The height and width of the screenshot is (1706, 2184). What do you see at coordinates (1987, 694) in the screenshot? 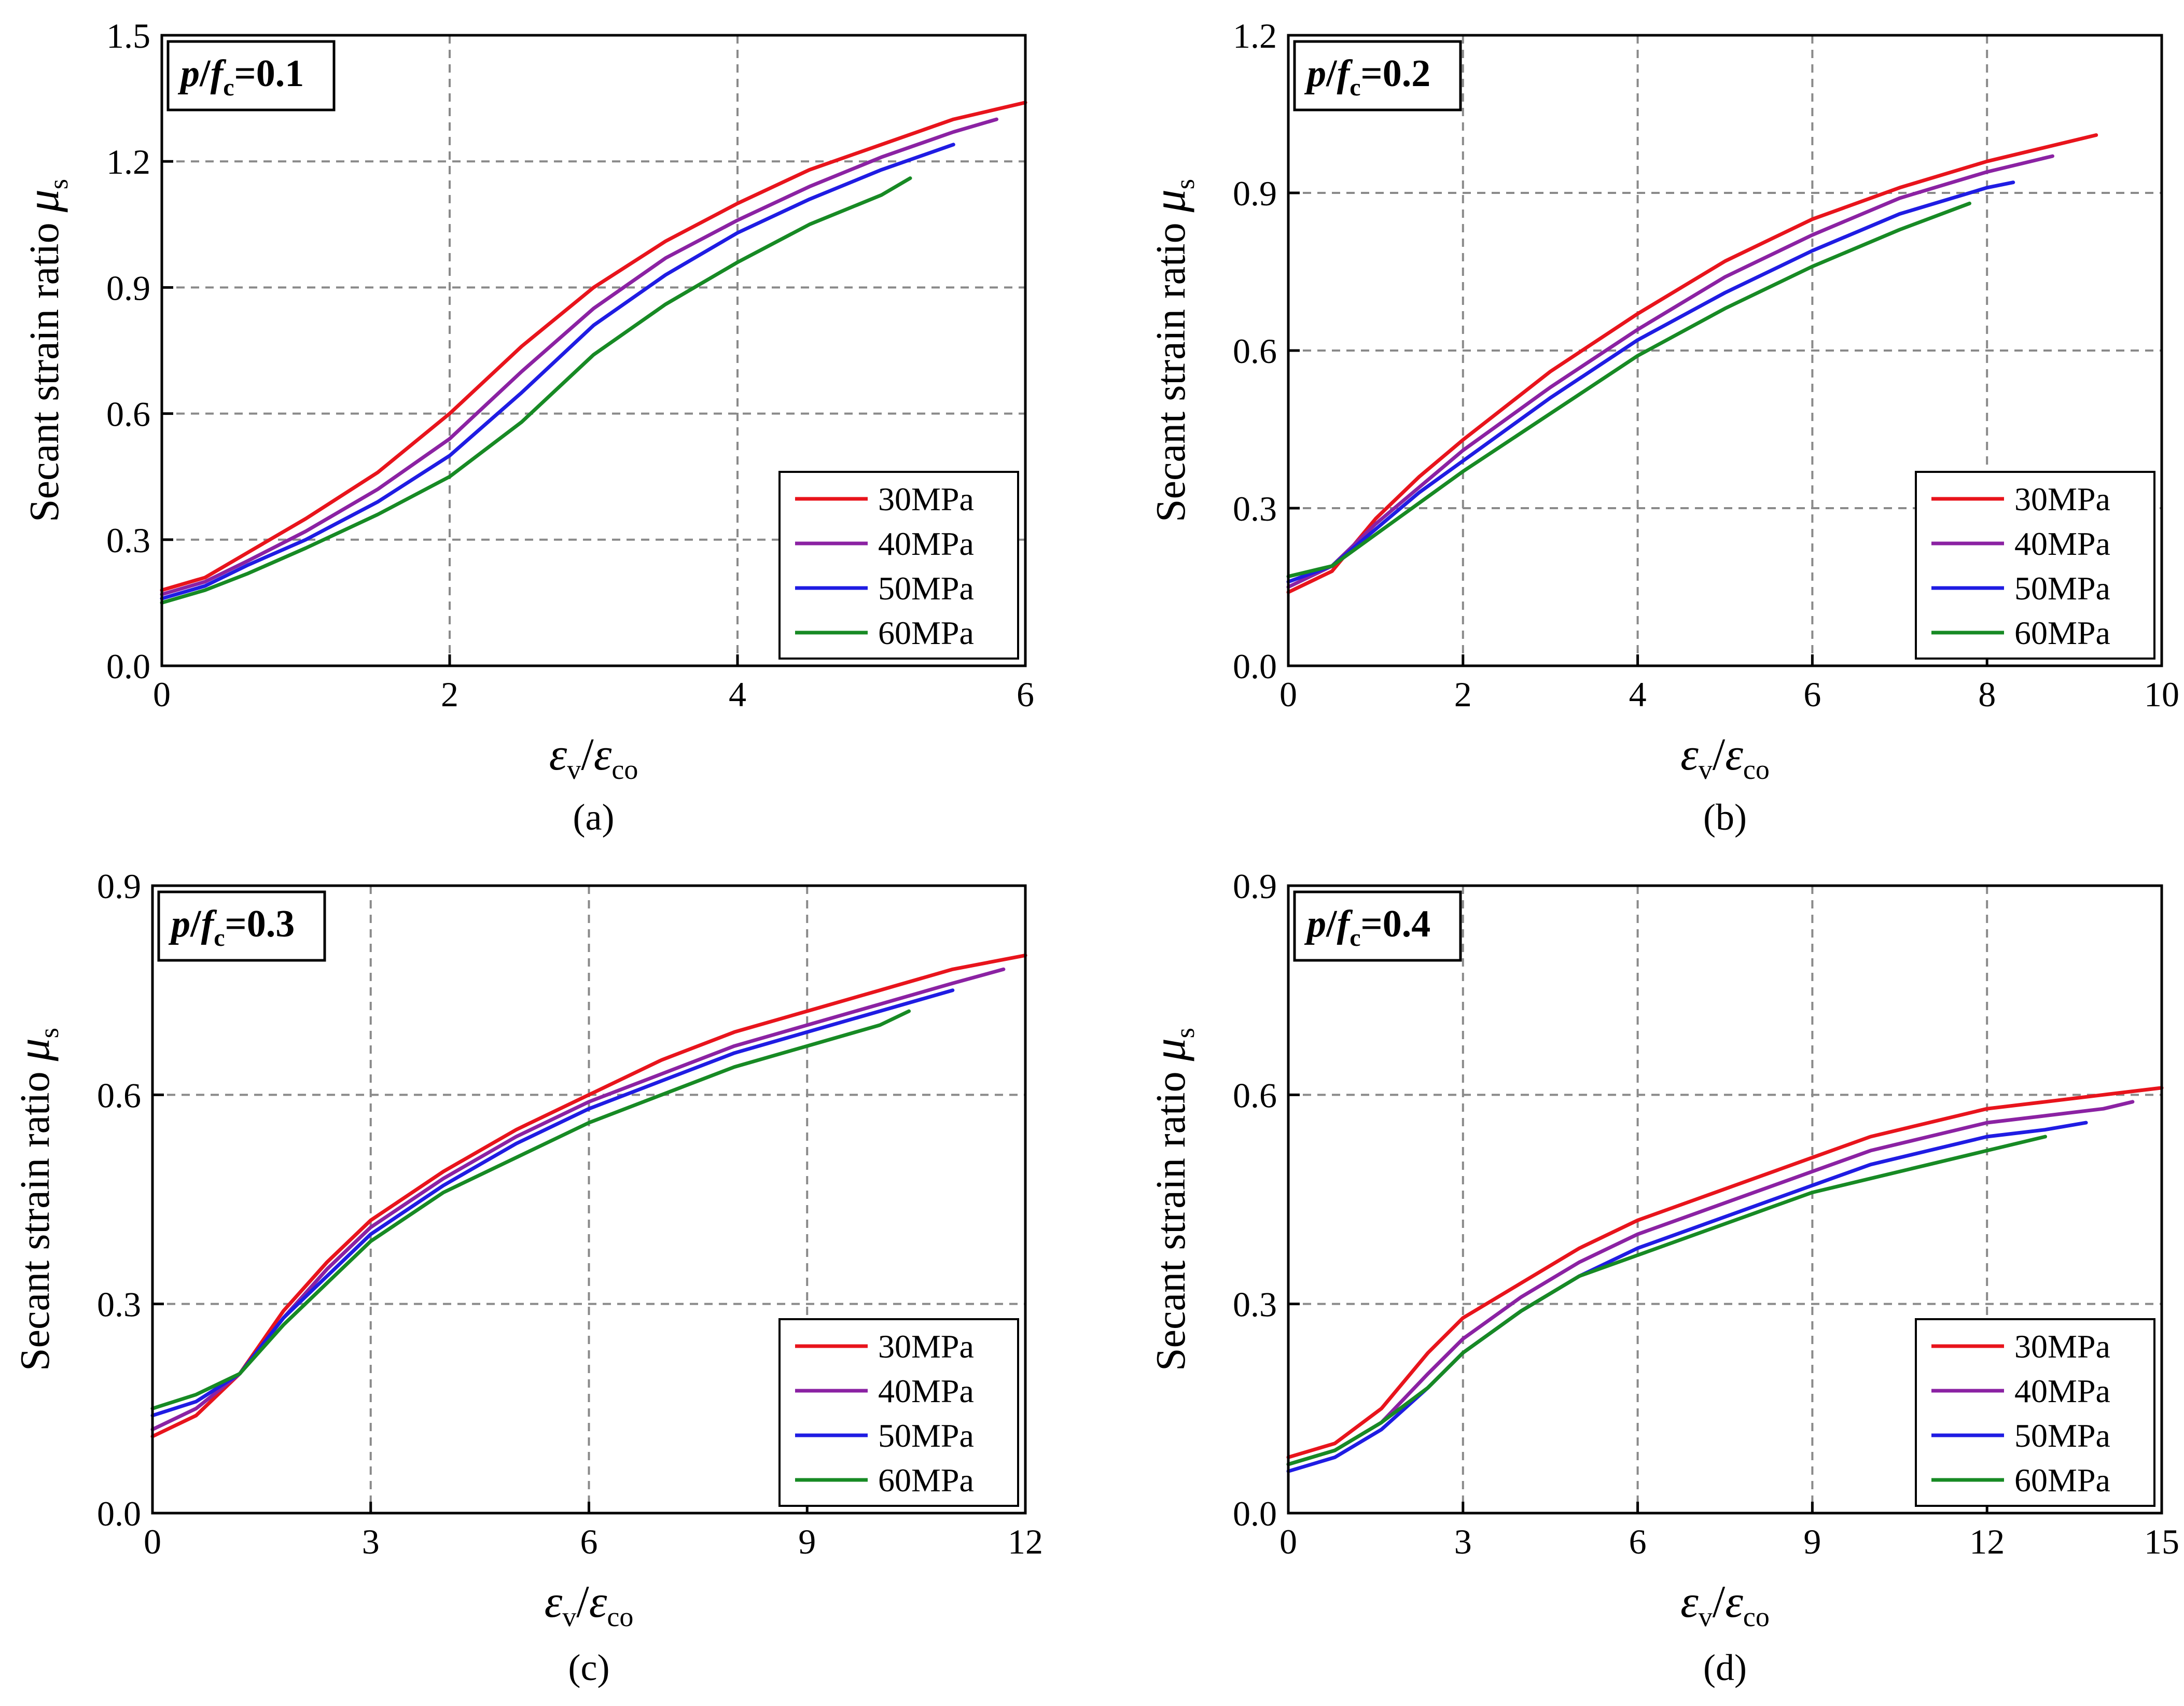
I see `x-tick-label: 8` at bounding box center [1987, 694].